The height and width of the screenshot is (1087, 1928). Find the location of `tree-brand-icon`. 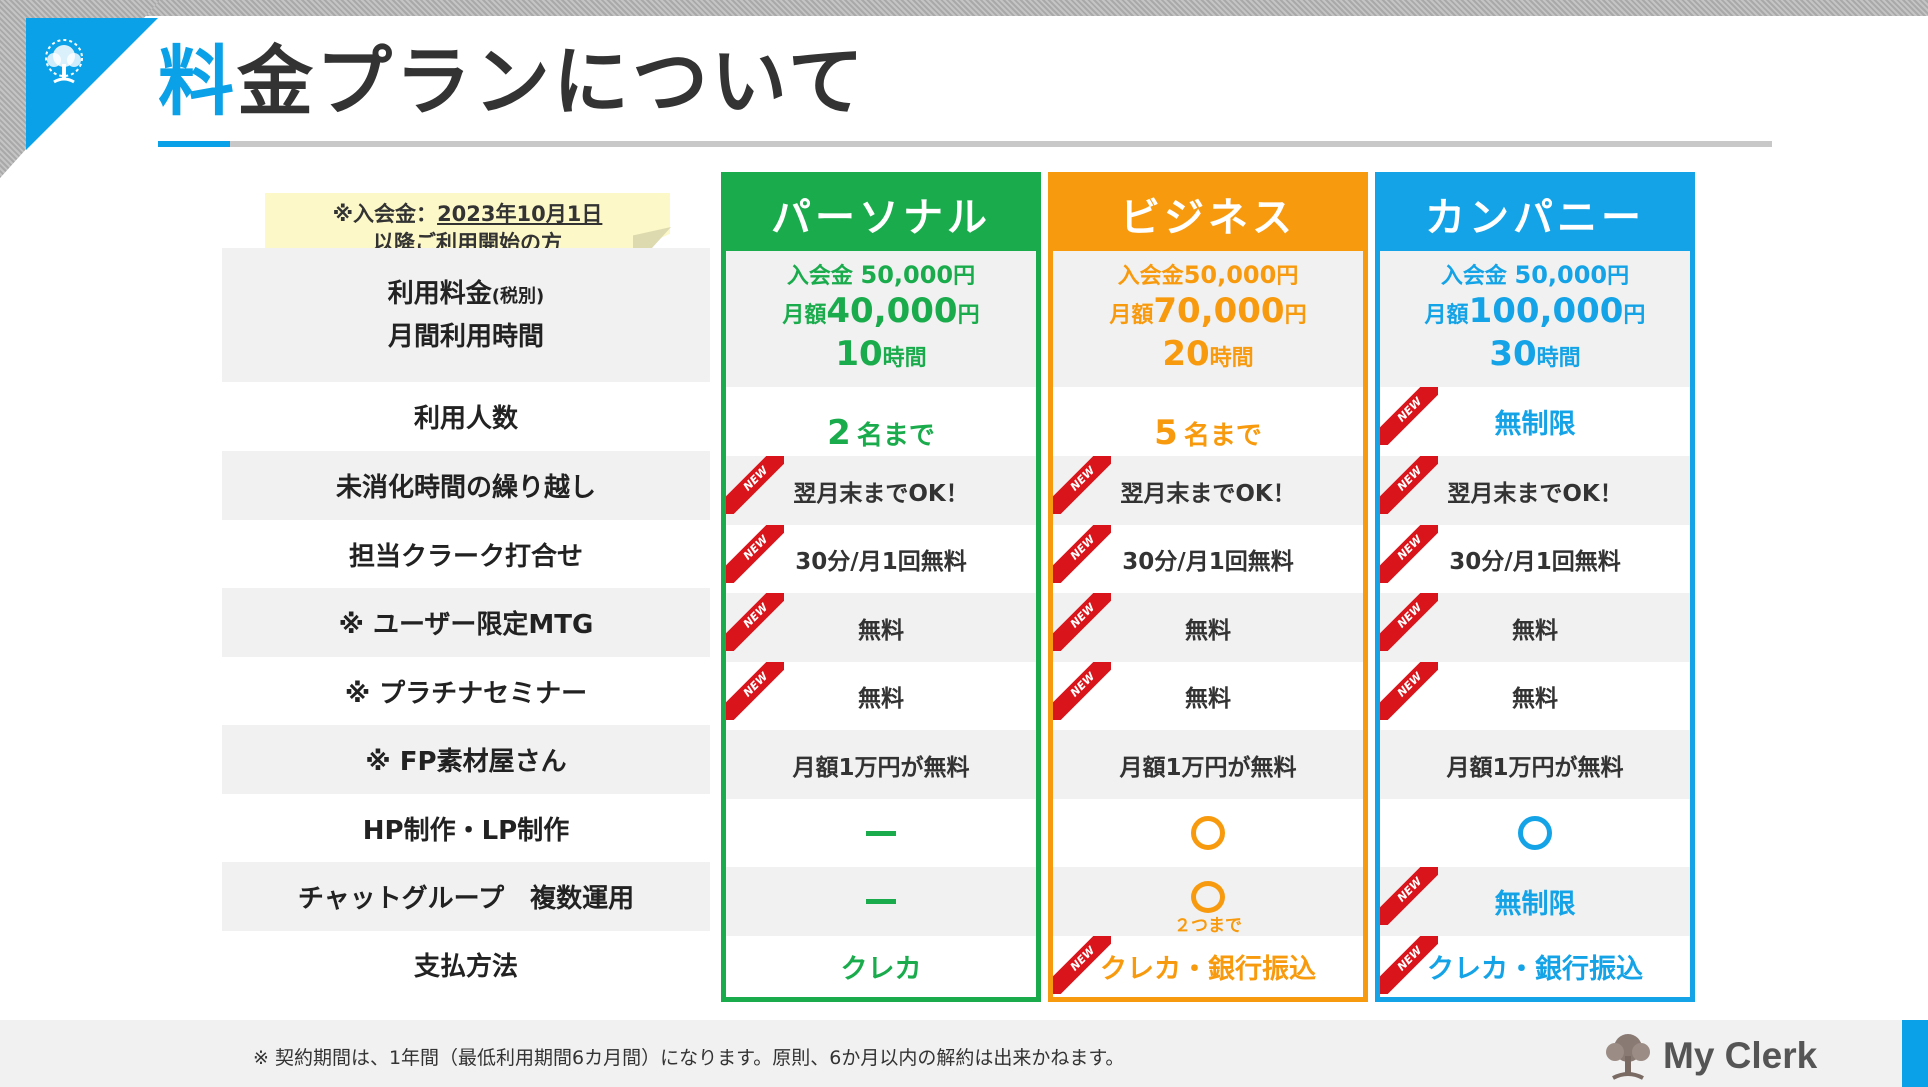

tree-brand-icon is located at coordinates (1628, 1057).